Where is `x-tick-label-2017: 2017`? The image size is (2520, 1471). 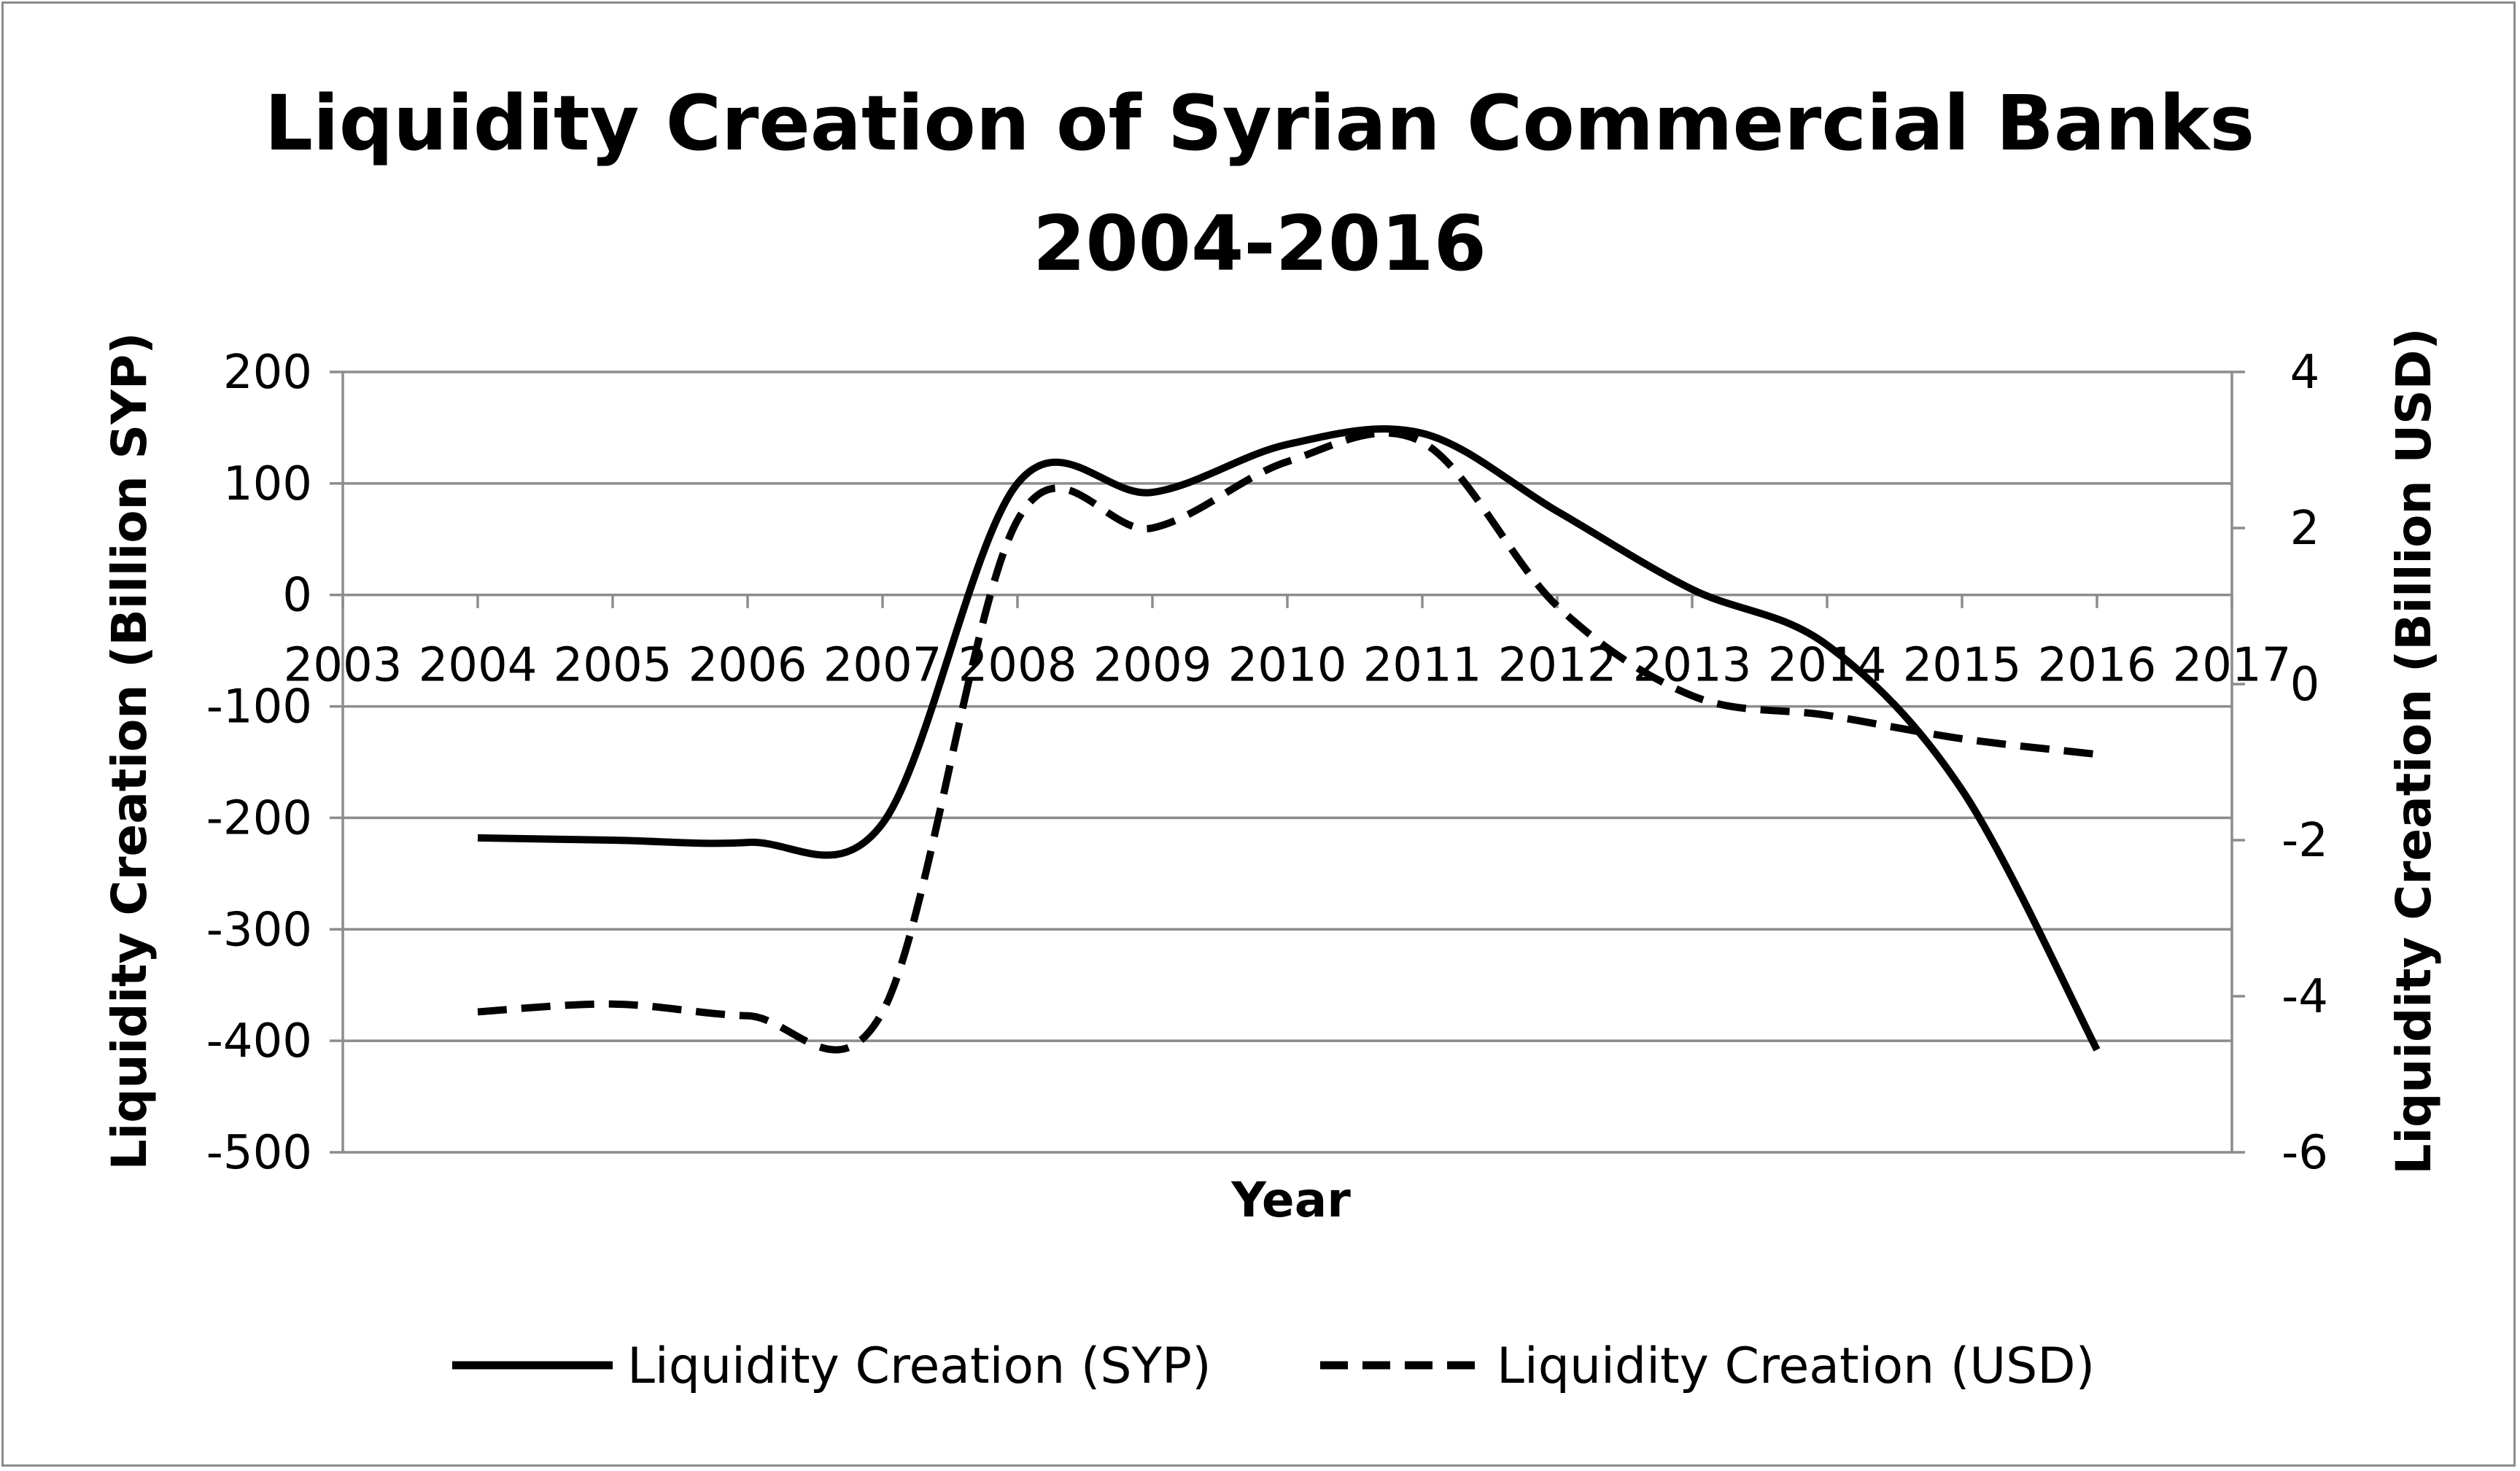
x-tick-label-2017: 2017 is located at coordinates (2233, 666).